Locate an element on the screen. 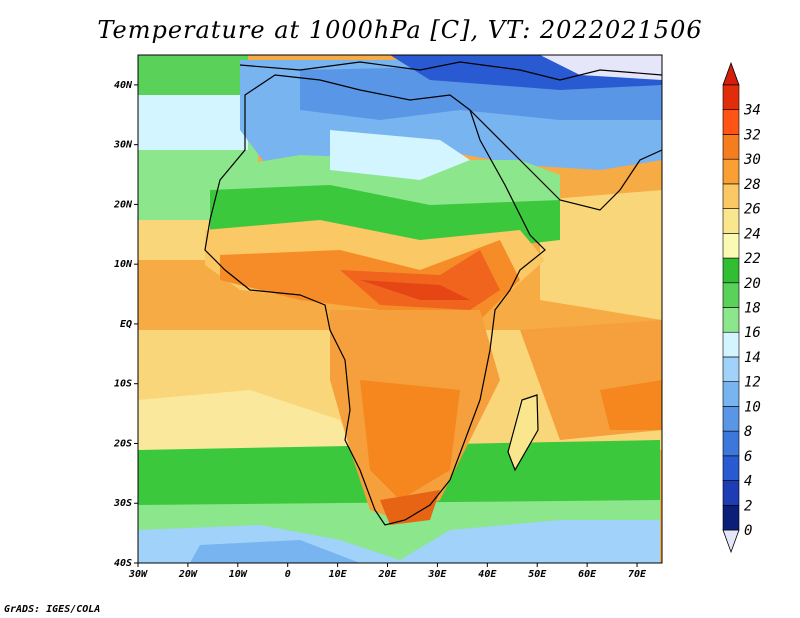  colorbar-label: 4 is located at coordinates (748, 482).